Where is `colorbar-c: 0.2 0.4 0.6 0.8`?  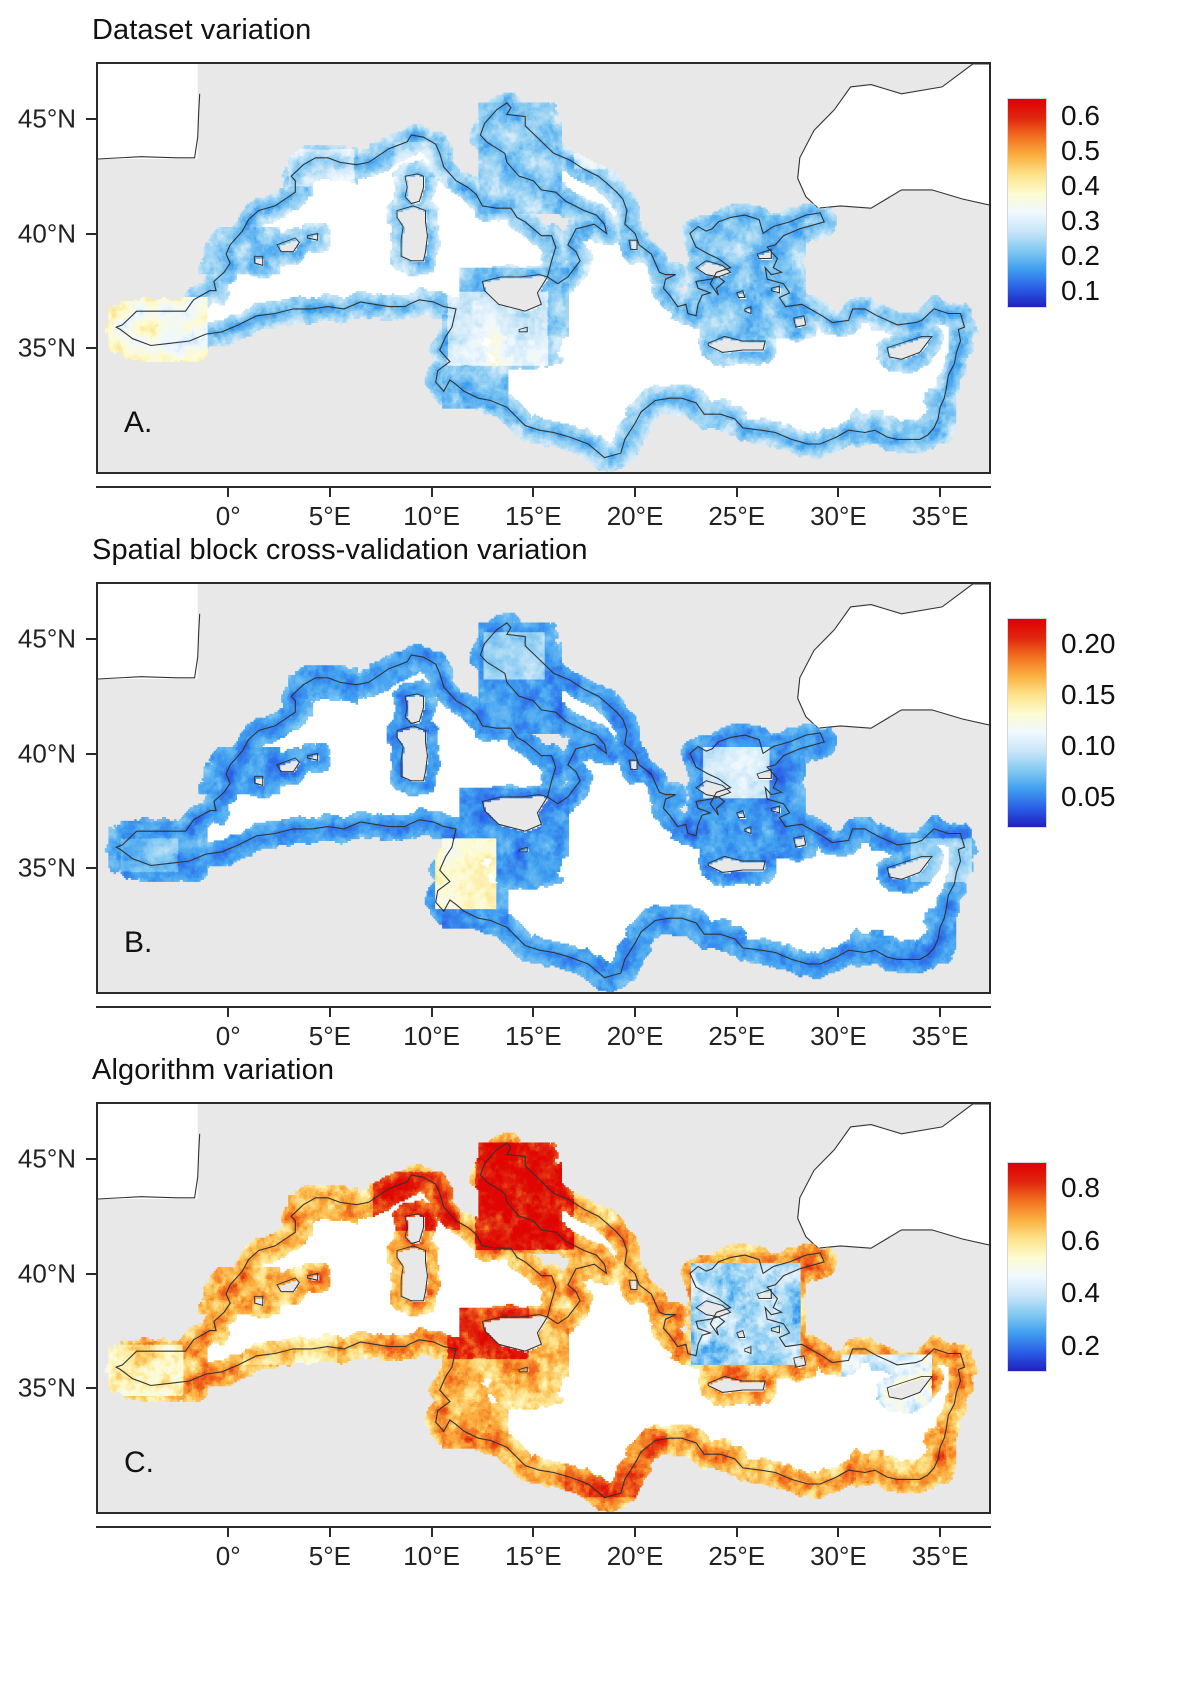
colorbar-c: 0.2 0.4 0.6 0.8 is located at coordinates (1102, 1267).